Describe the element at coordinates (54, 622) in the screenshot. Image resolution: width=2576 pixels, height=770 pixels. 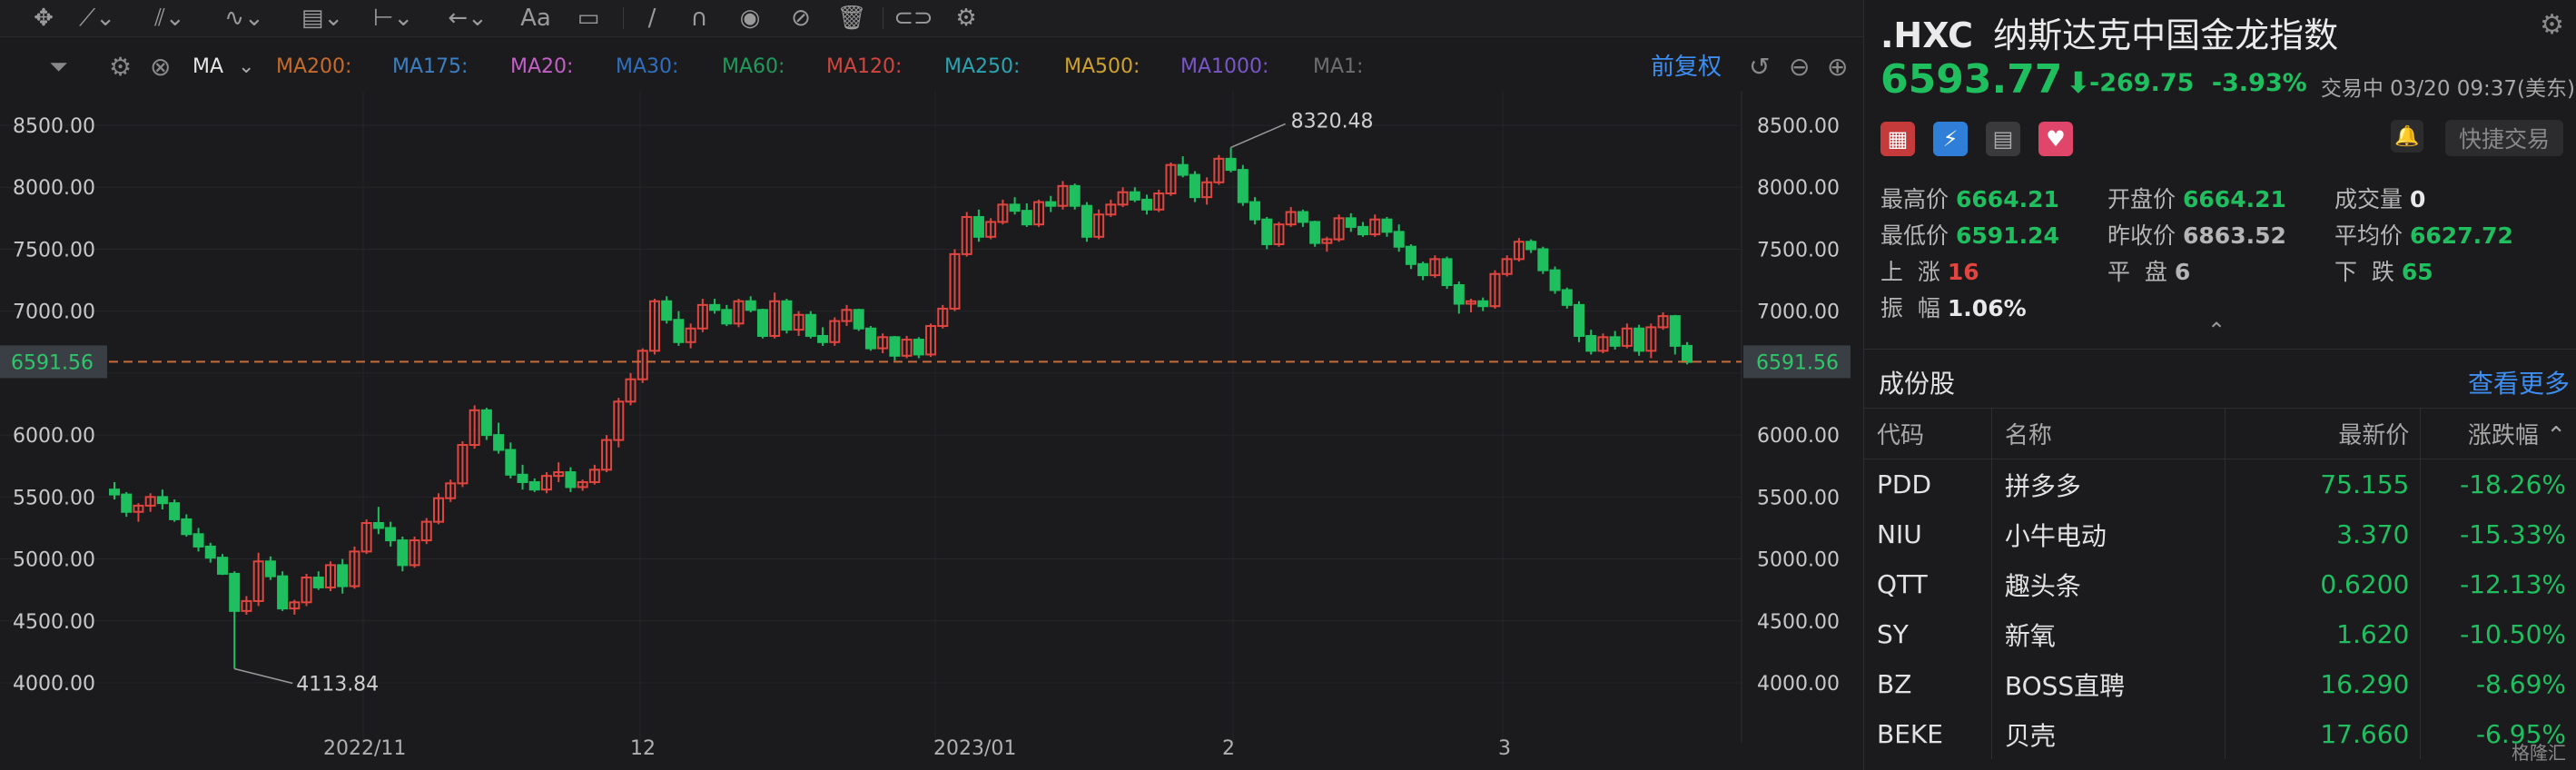
I see `y-tick-label: 4500.00` at that location.